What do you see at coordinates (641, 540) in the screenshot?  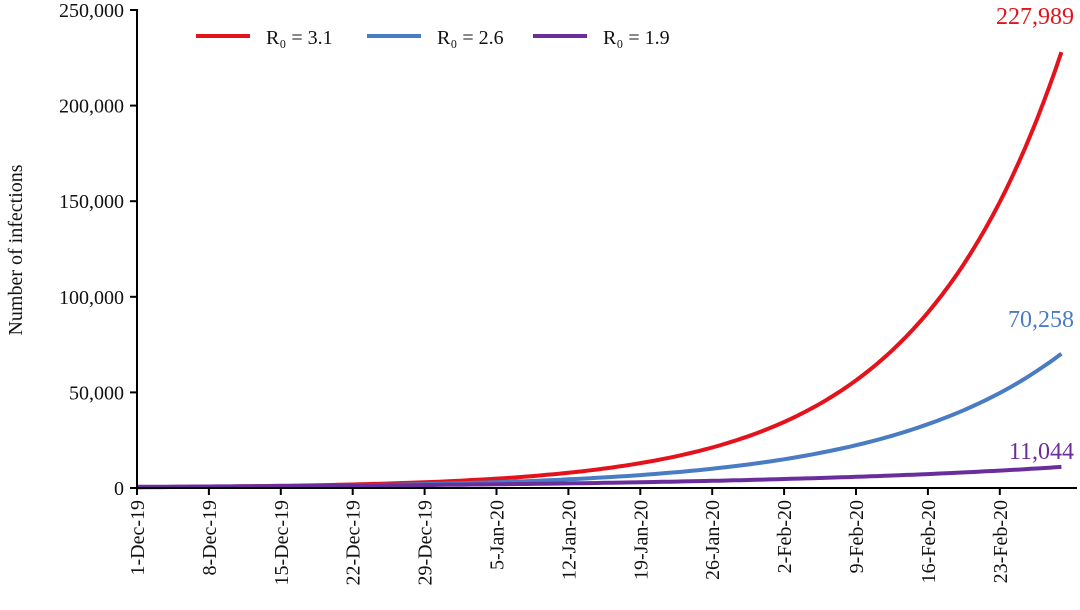 I see `x-tick-label: 19-Jan-20` at bounding box center [641, 540].